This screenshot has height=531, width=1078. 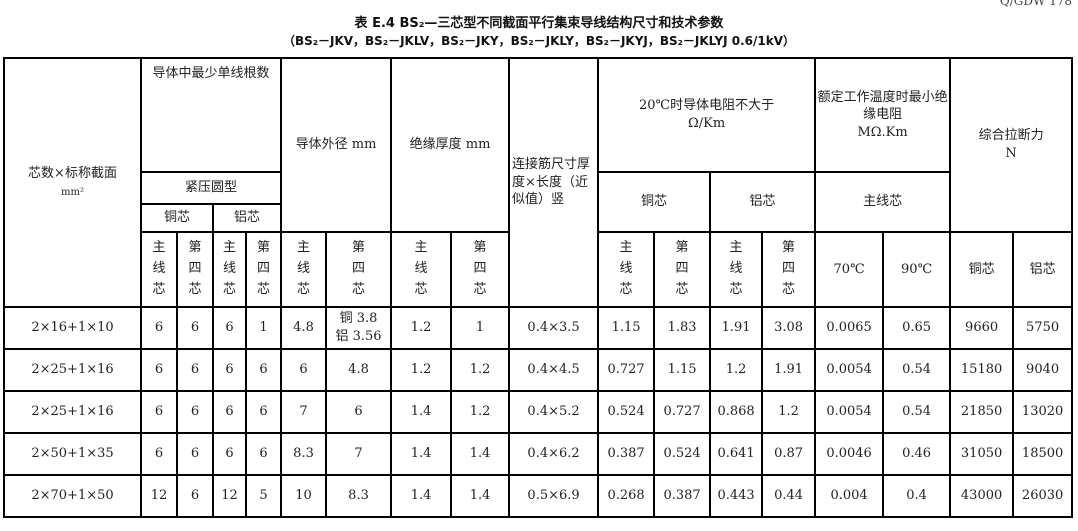 What do you see at coordinates (359, 328) in the screenshot?
I see `table-cell: 铜 3.8 铝 3.56` at bounding box center [359, 328].